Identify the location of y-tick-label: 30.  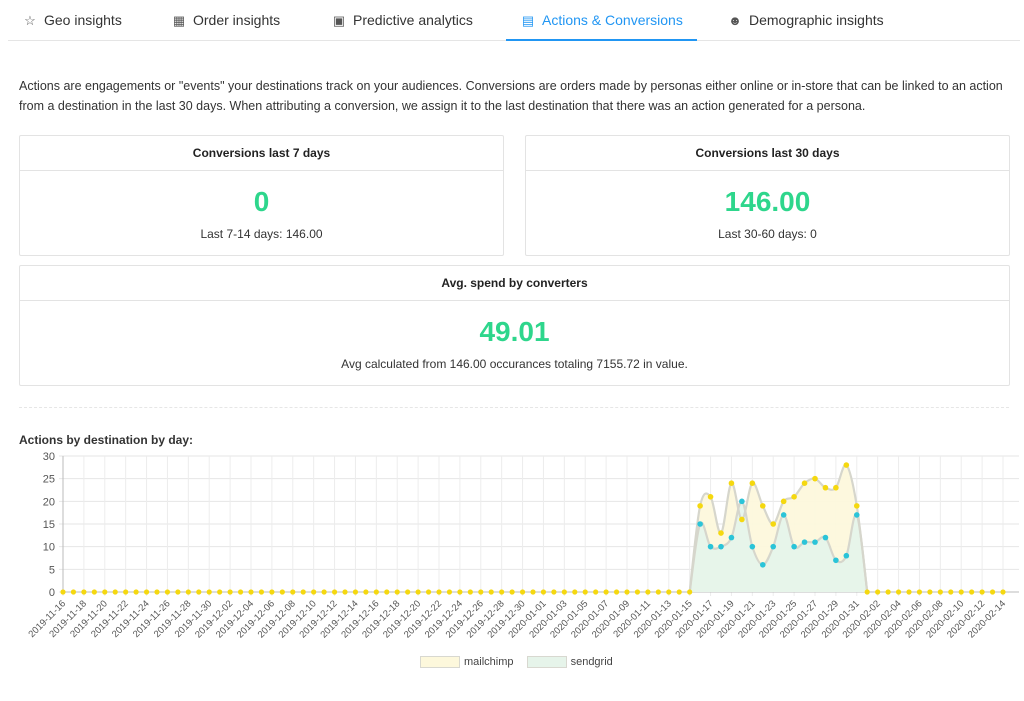
(49, 457).